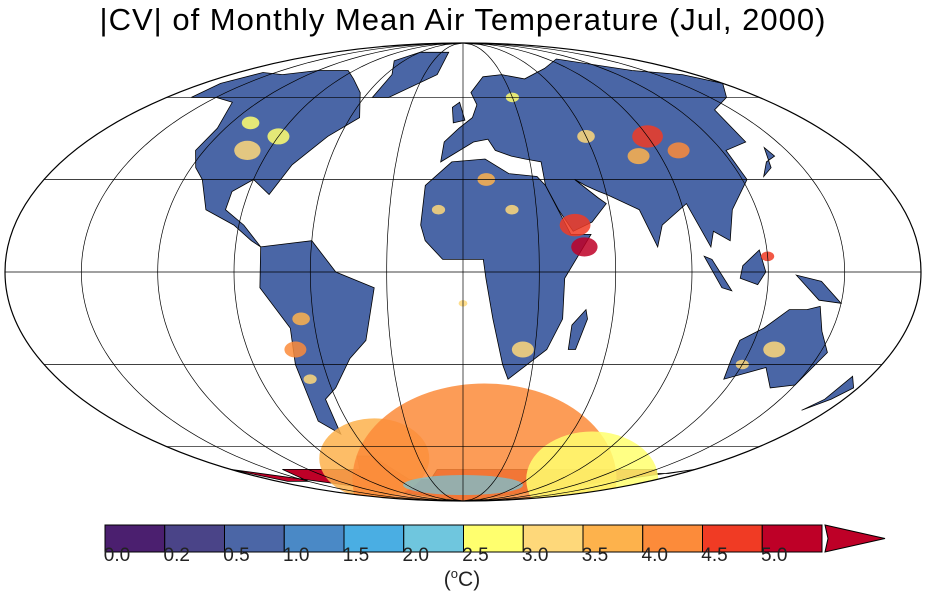 The image size is (926, 606). I want to click on landmass-uk, so click(458, 112).